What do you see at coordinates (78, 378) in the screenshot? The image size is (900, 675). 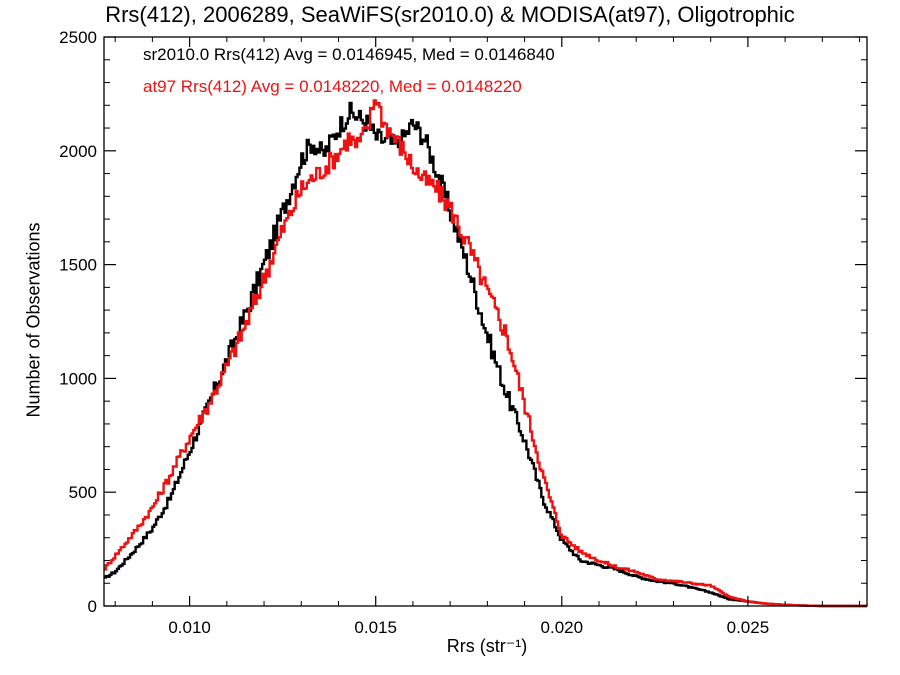 I see `y-tick-label: 1000` at bounding box center [78, 378].